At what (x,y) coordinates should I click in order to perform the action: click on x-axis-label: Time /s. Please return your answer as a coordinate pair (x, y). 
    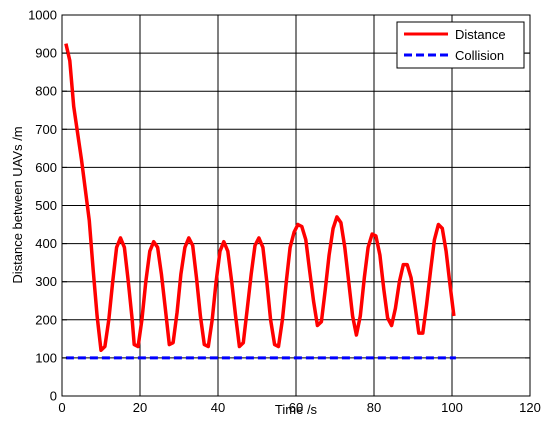
    Looking at the image, I should click on (296, 409).